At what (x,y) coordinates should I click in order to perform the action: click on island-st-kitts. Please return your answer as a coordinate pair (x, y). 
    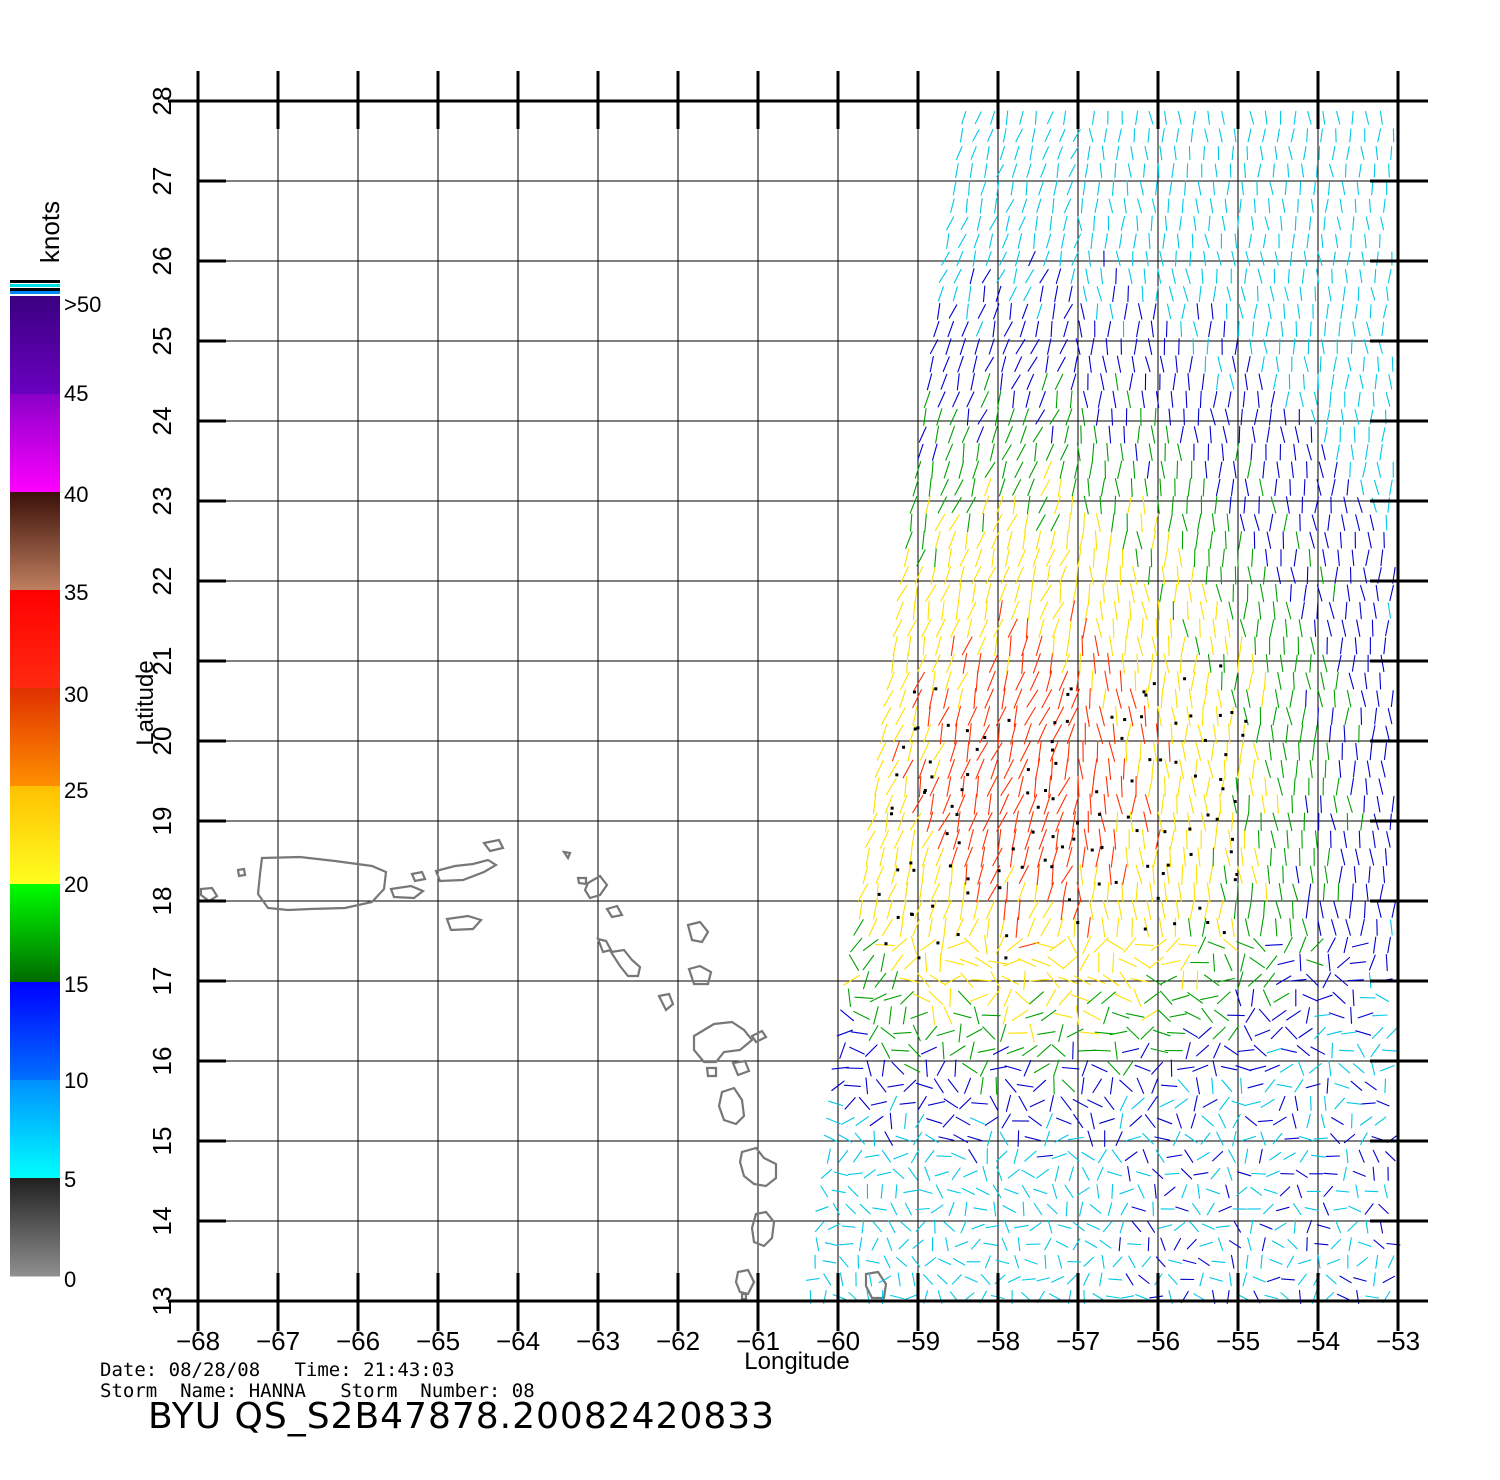
    Looking at the image, I should click on (604, 945).